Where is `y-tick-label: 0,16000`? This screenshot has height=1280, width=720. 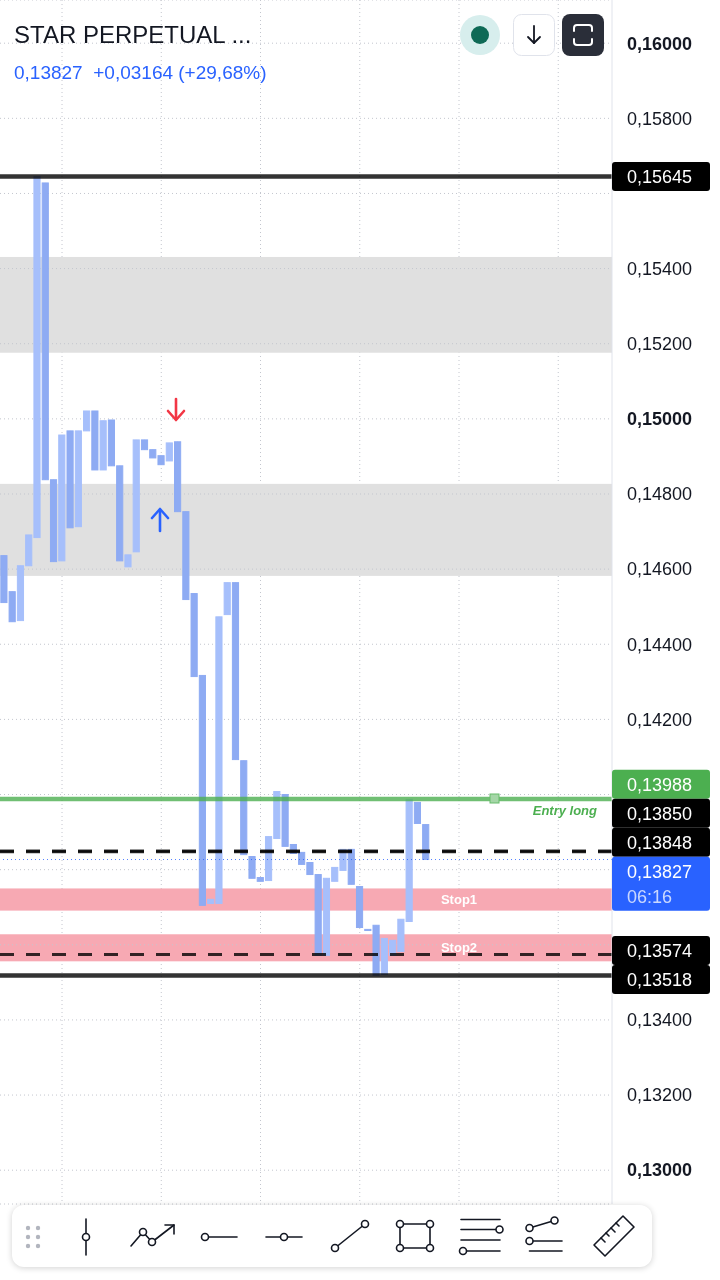 y-tick-label: 0,16000 is located at coordinates (660, 43).